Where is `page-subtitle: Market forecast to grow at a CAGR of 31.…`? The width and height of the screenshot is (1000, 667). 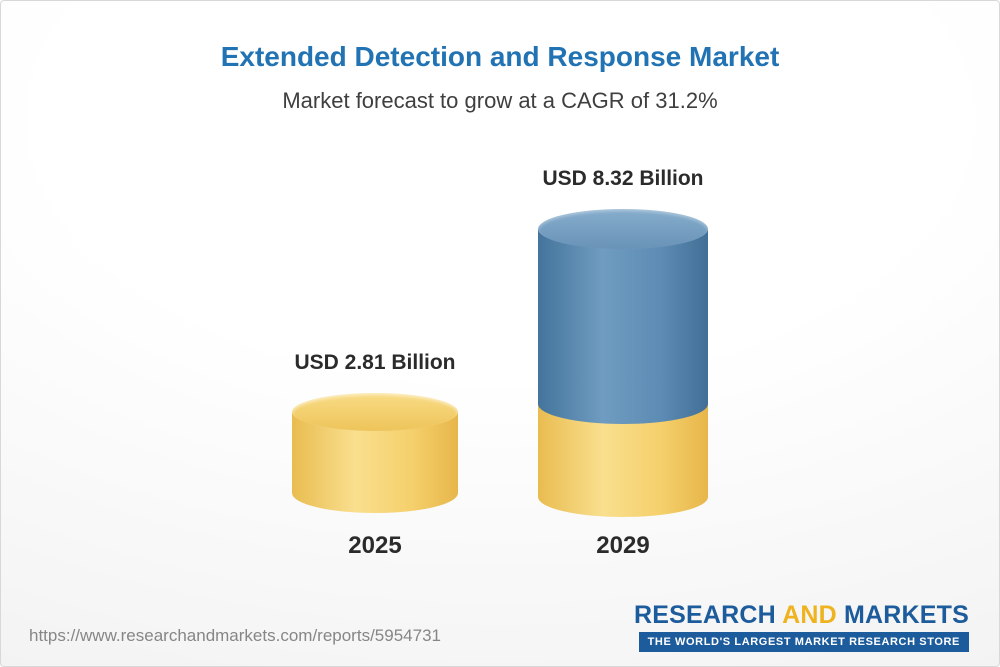
page-subtitle: Market forecast to grow at a CAGR of 31.… is located at coordinates (500, 100).